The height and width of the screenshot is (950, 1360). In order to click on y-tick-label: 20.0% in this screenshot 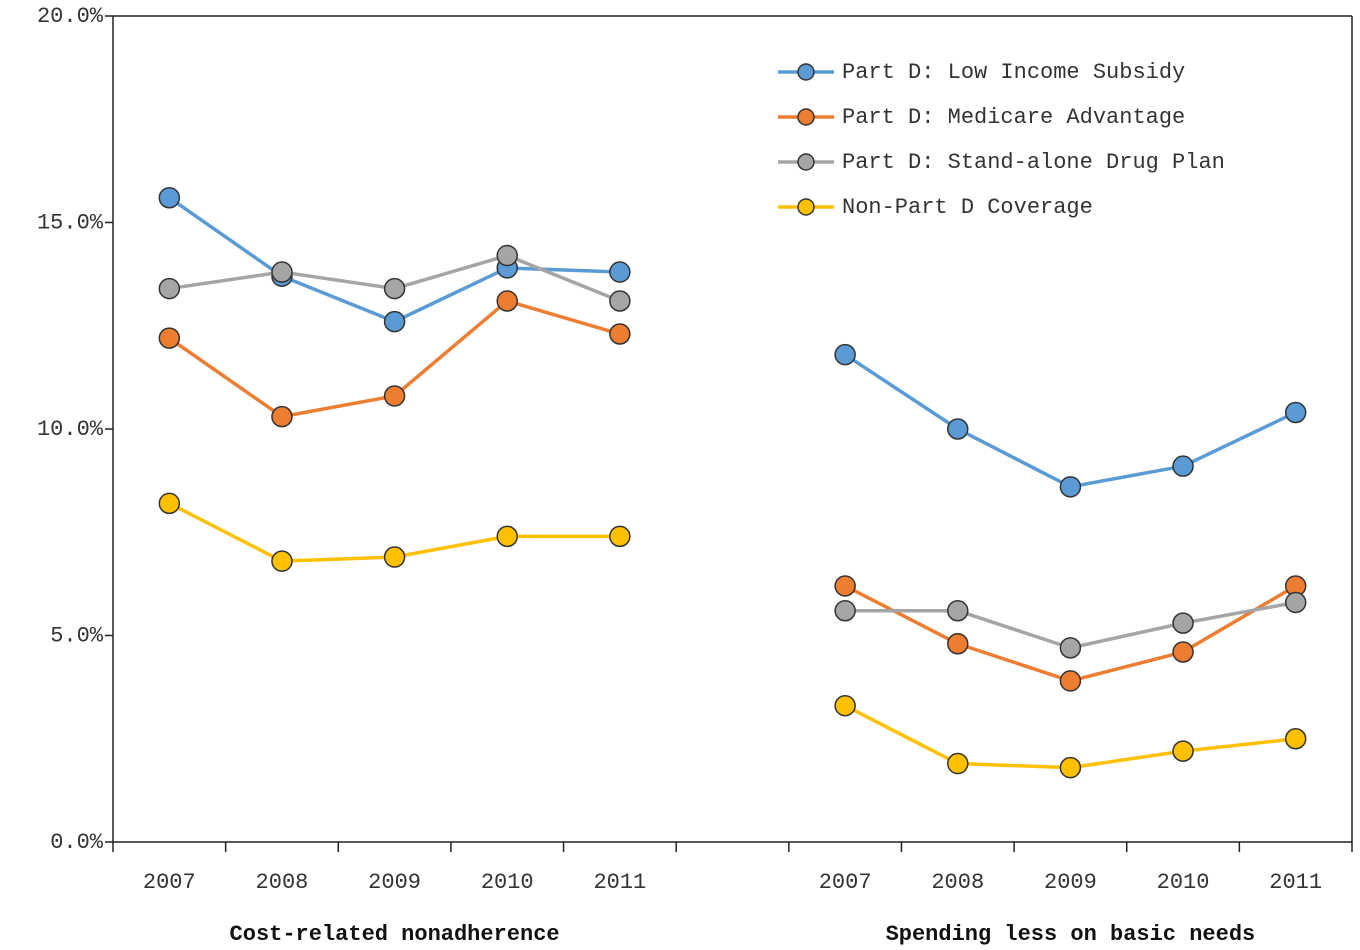, I will do `click(70, 16)`.